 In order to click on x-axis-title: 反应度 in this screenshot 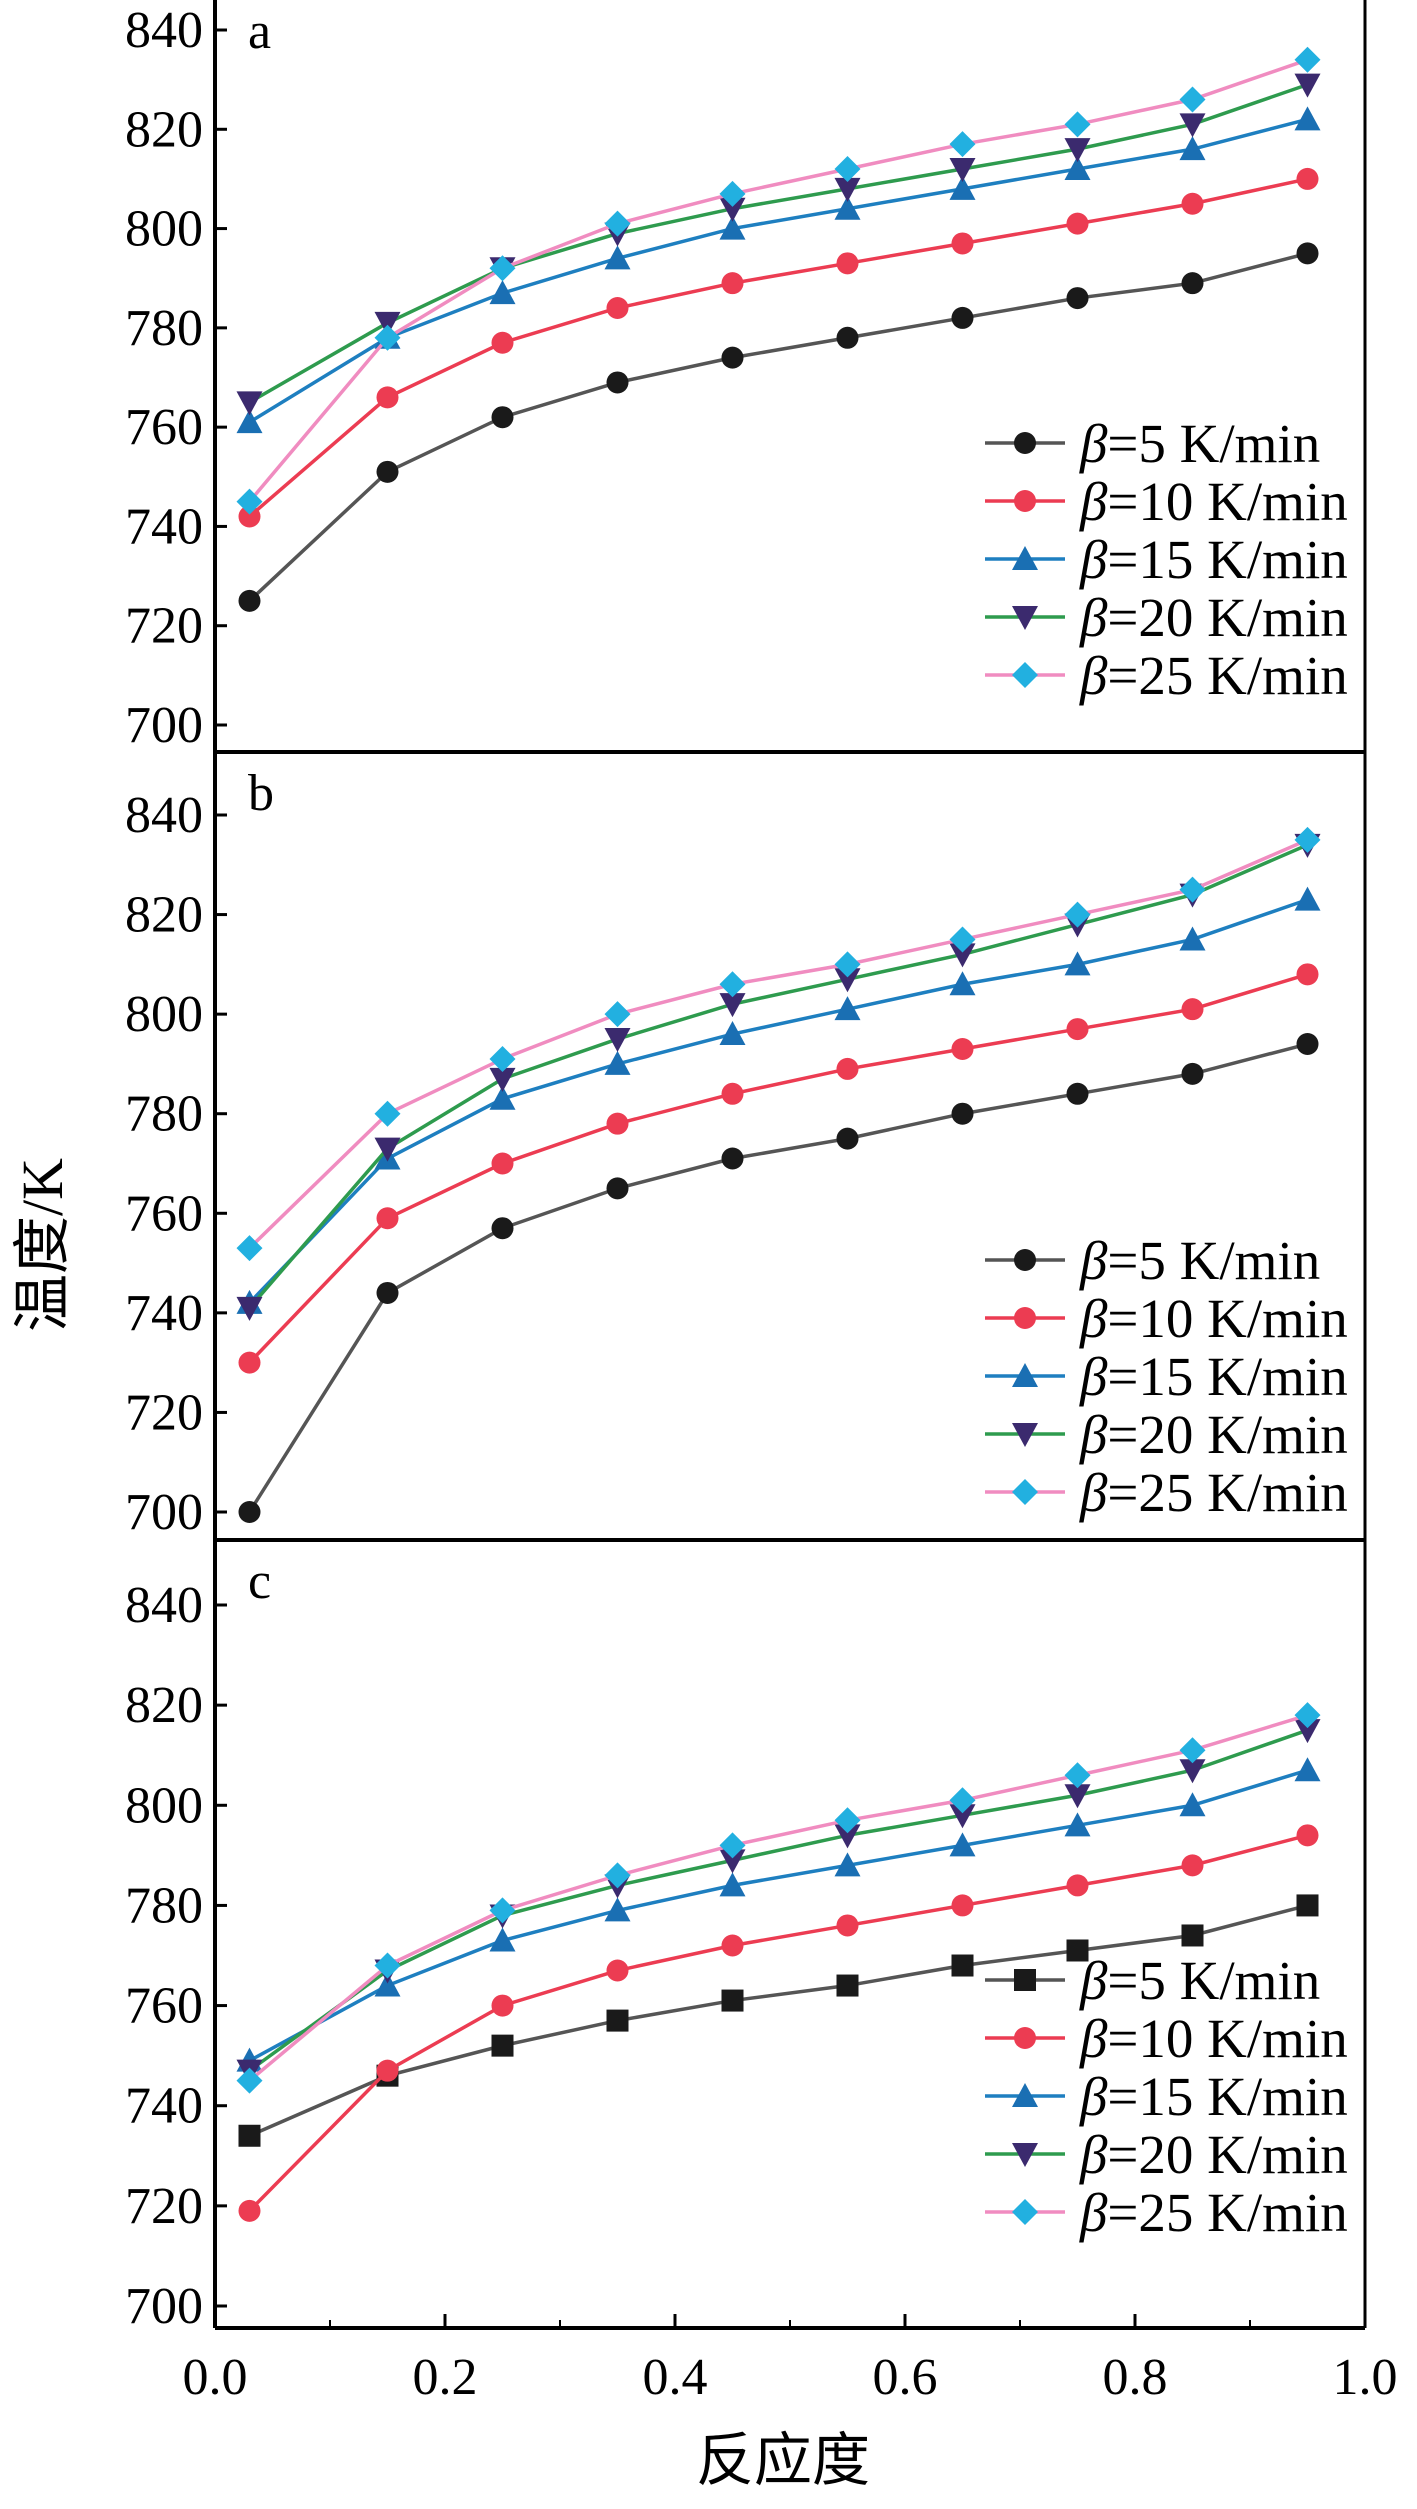, I will do `click(783, 2460)`.